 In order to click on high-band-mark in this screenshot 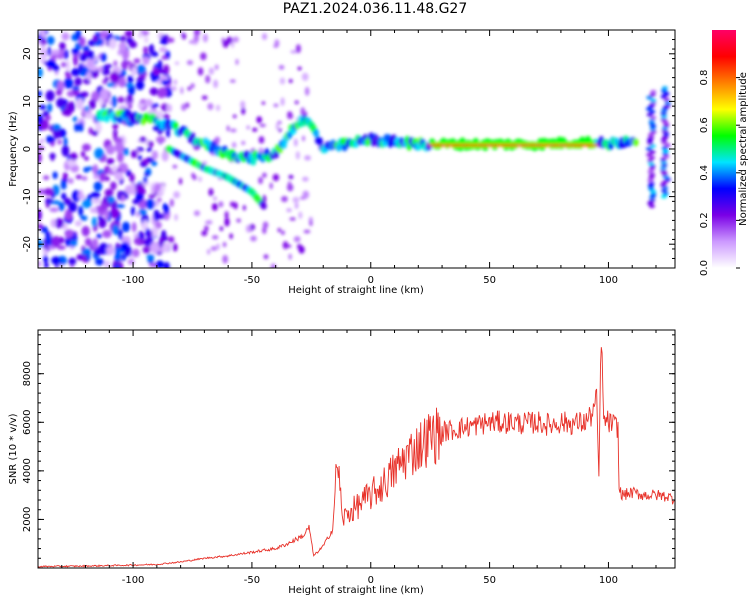, I will do `click(595, 145)`.